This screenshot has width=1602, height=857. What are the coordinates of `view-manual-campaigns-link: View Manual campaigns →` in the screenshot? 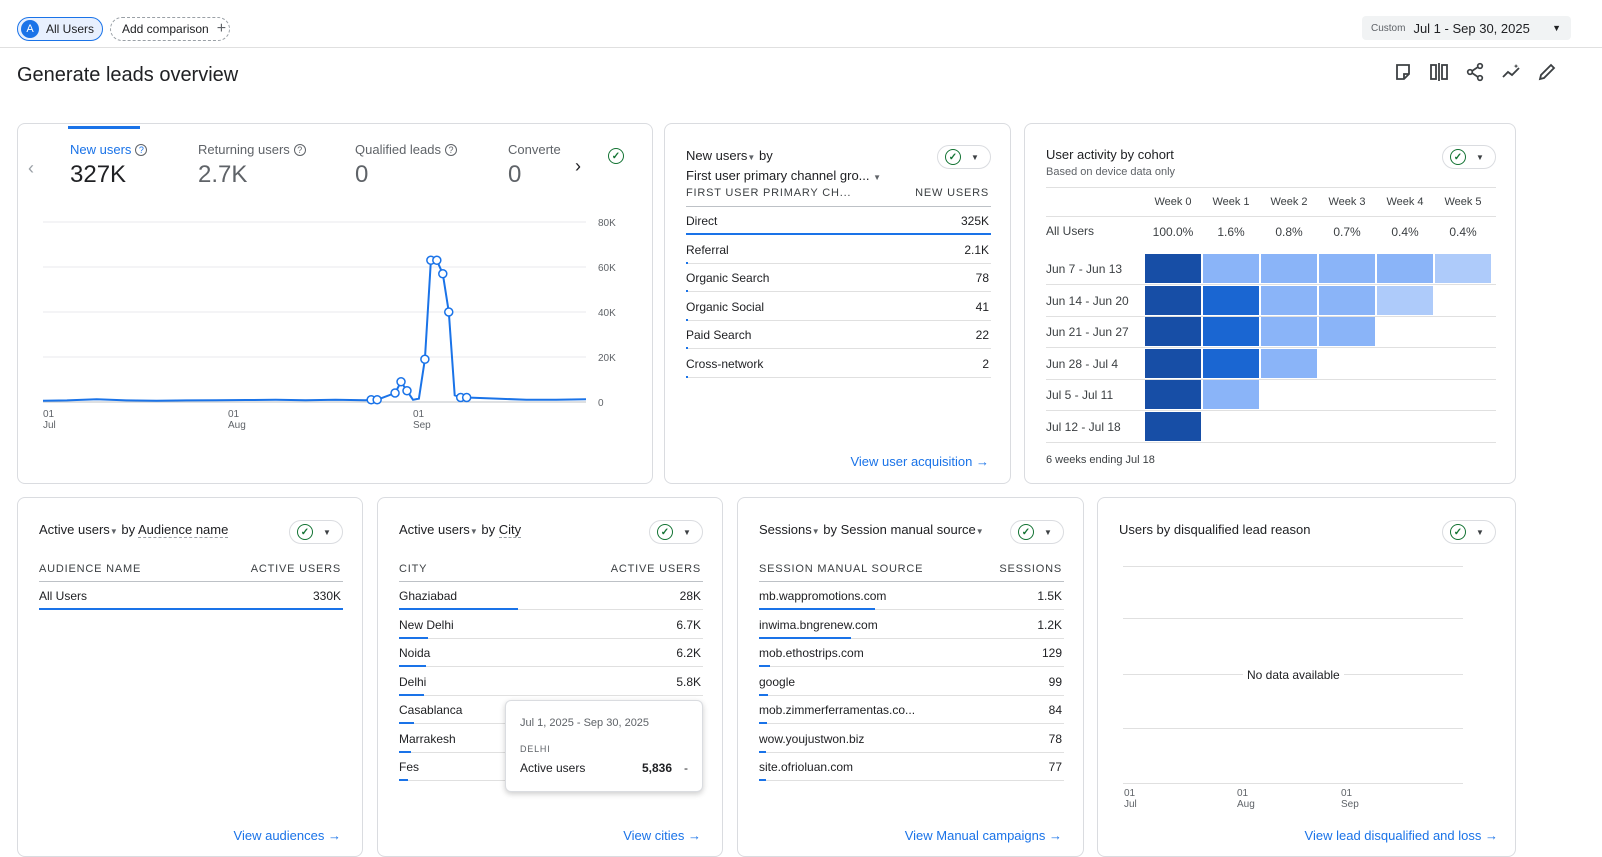 It's located at (983, 835).